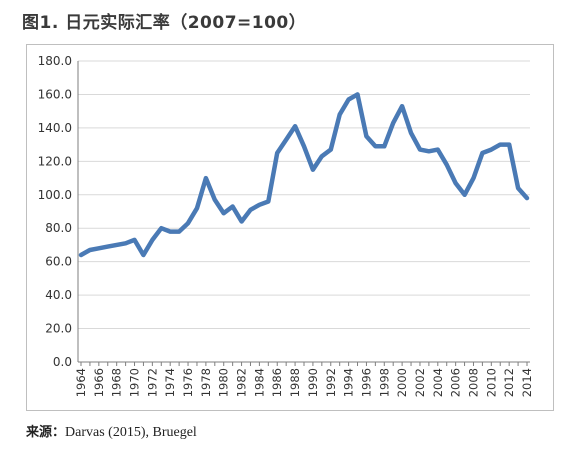 The image size is (580, 449). What do you see at coordinates (491, 382) in the screenshot?
I see `x-tick-label: 2010` at bounding box center [491, 382].